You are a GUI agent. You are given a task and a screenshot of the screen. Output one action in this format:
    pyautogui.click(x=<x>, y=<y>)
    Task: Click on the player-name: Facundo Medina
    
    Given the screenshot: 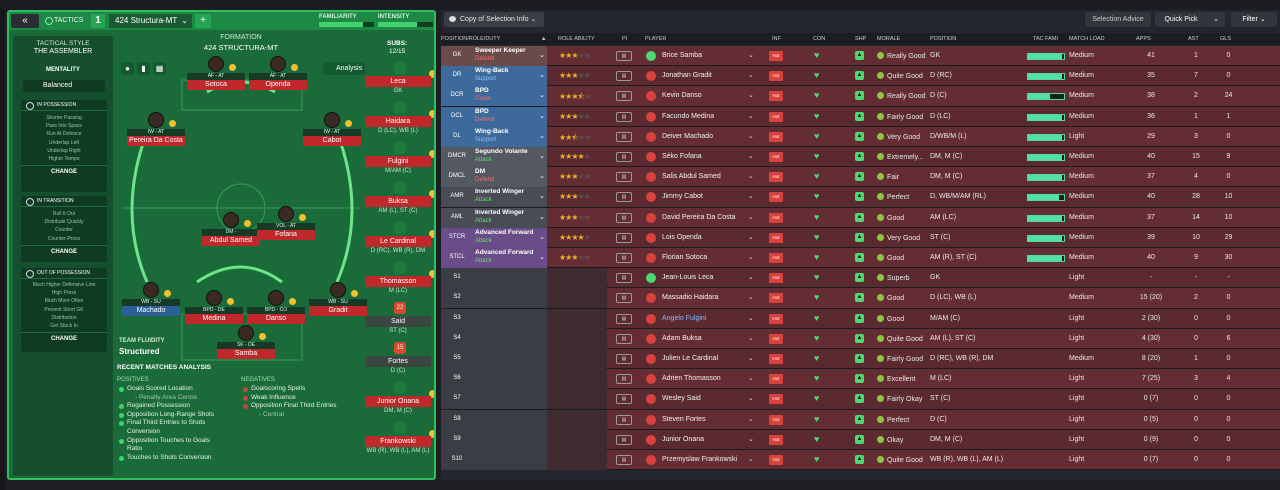 What is the action you would take?
    pyautogui.click(x=688, y=116)
    